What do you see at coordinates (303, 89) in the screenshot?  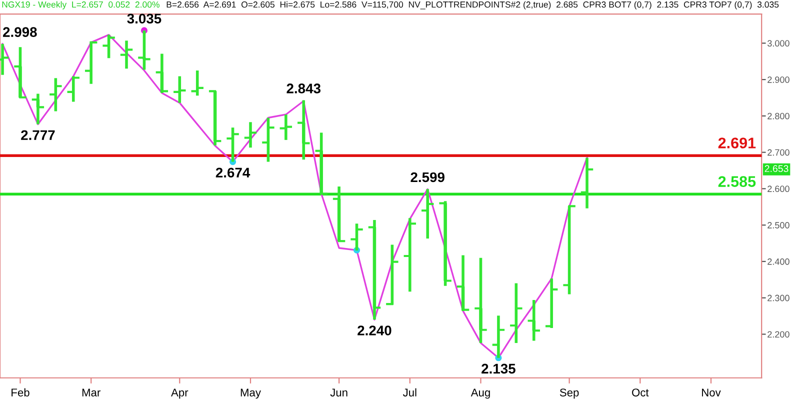 I see `annotation: 2.843` at bounding box center [303, 89].